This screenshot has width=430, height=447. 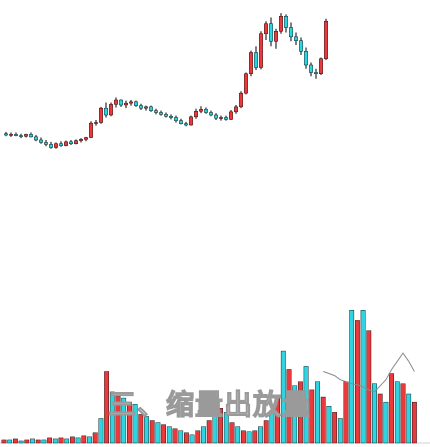 What do you see at coordinates (209, 404) in the screenshot?
I see `watermark-text: 三、缩量出放量` at bounding box center [209, 404].